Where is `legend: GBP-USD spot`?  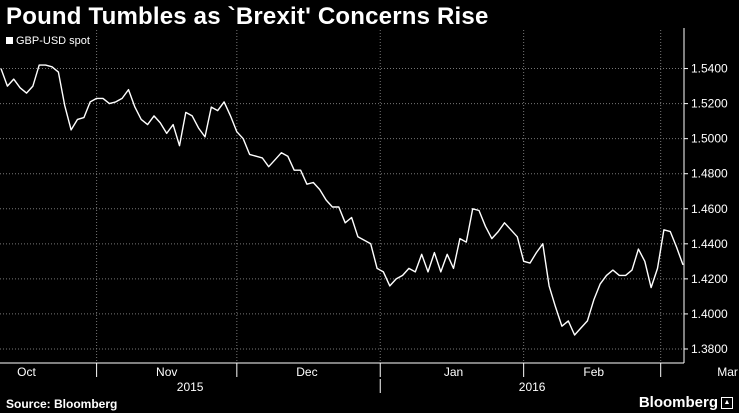
legend: GBP-USD spot is located at coordinates (46, 40).